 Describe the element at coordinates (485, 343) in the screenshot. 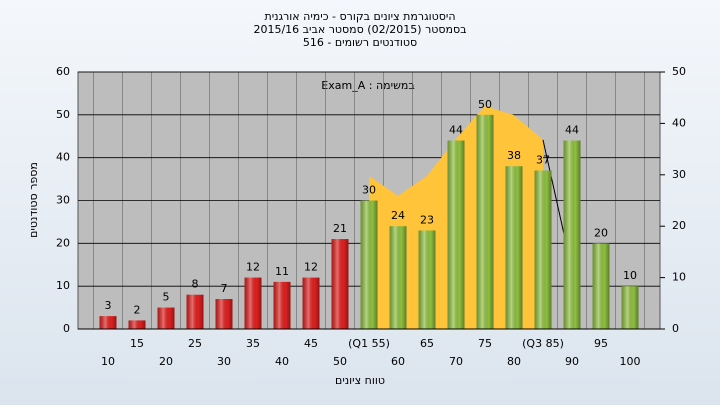

I see `x-tick-label: 75` at that location.